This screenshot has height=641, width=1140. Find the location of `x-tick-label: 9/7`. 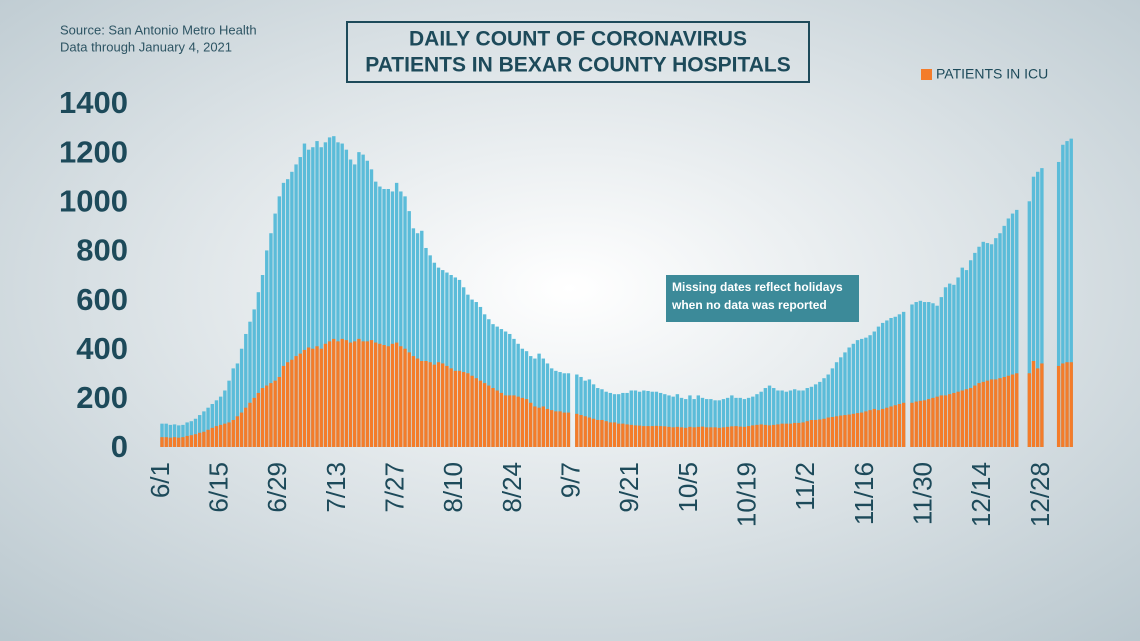

x-tick-label: 9/7 is located at coordinates (570, 480).